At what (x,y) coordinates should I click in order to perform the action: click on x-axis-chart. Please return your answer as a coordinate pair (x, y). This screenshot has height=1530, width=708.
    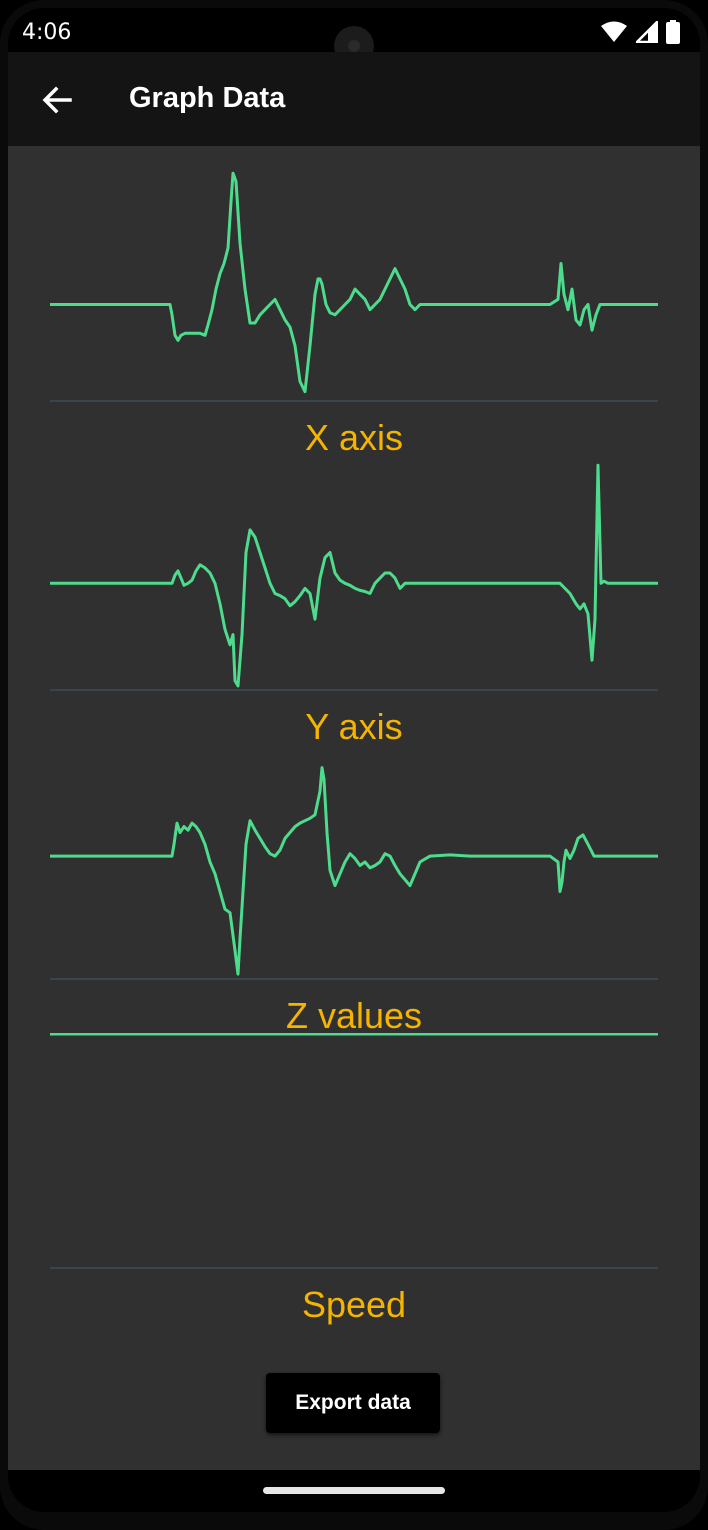
    Looking at the image, I should click on (354, 284).